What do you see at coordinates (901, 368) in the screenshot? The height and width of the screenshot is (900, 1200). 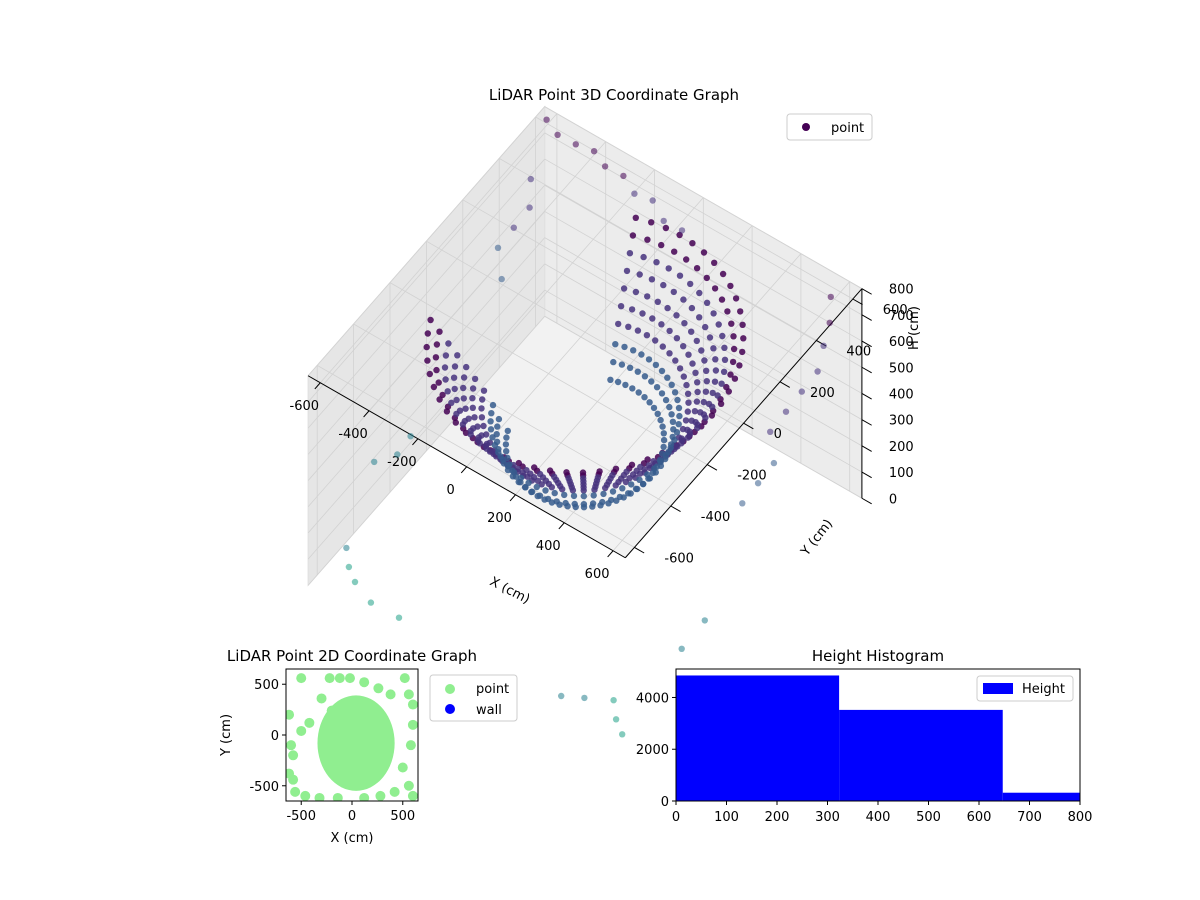 I see `z-axis-3d-tick-label: 500` at bounding box center [901, 368].